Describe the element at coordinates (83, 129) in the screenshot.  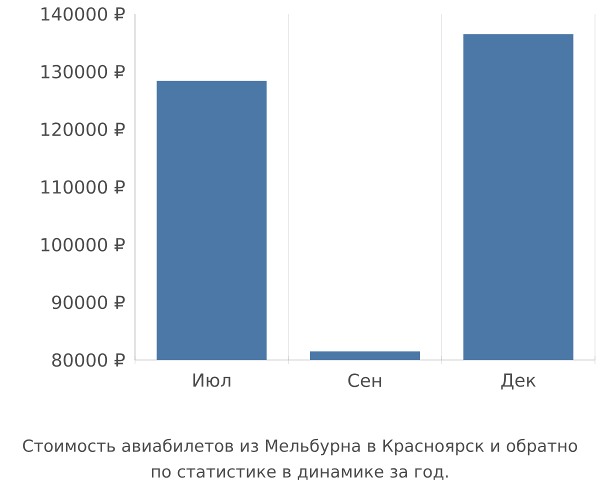
I see `y-tick-label: 120000 ₽` at that location.